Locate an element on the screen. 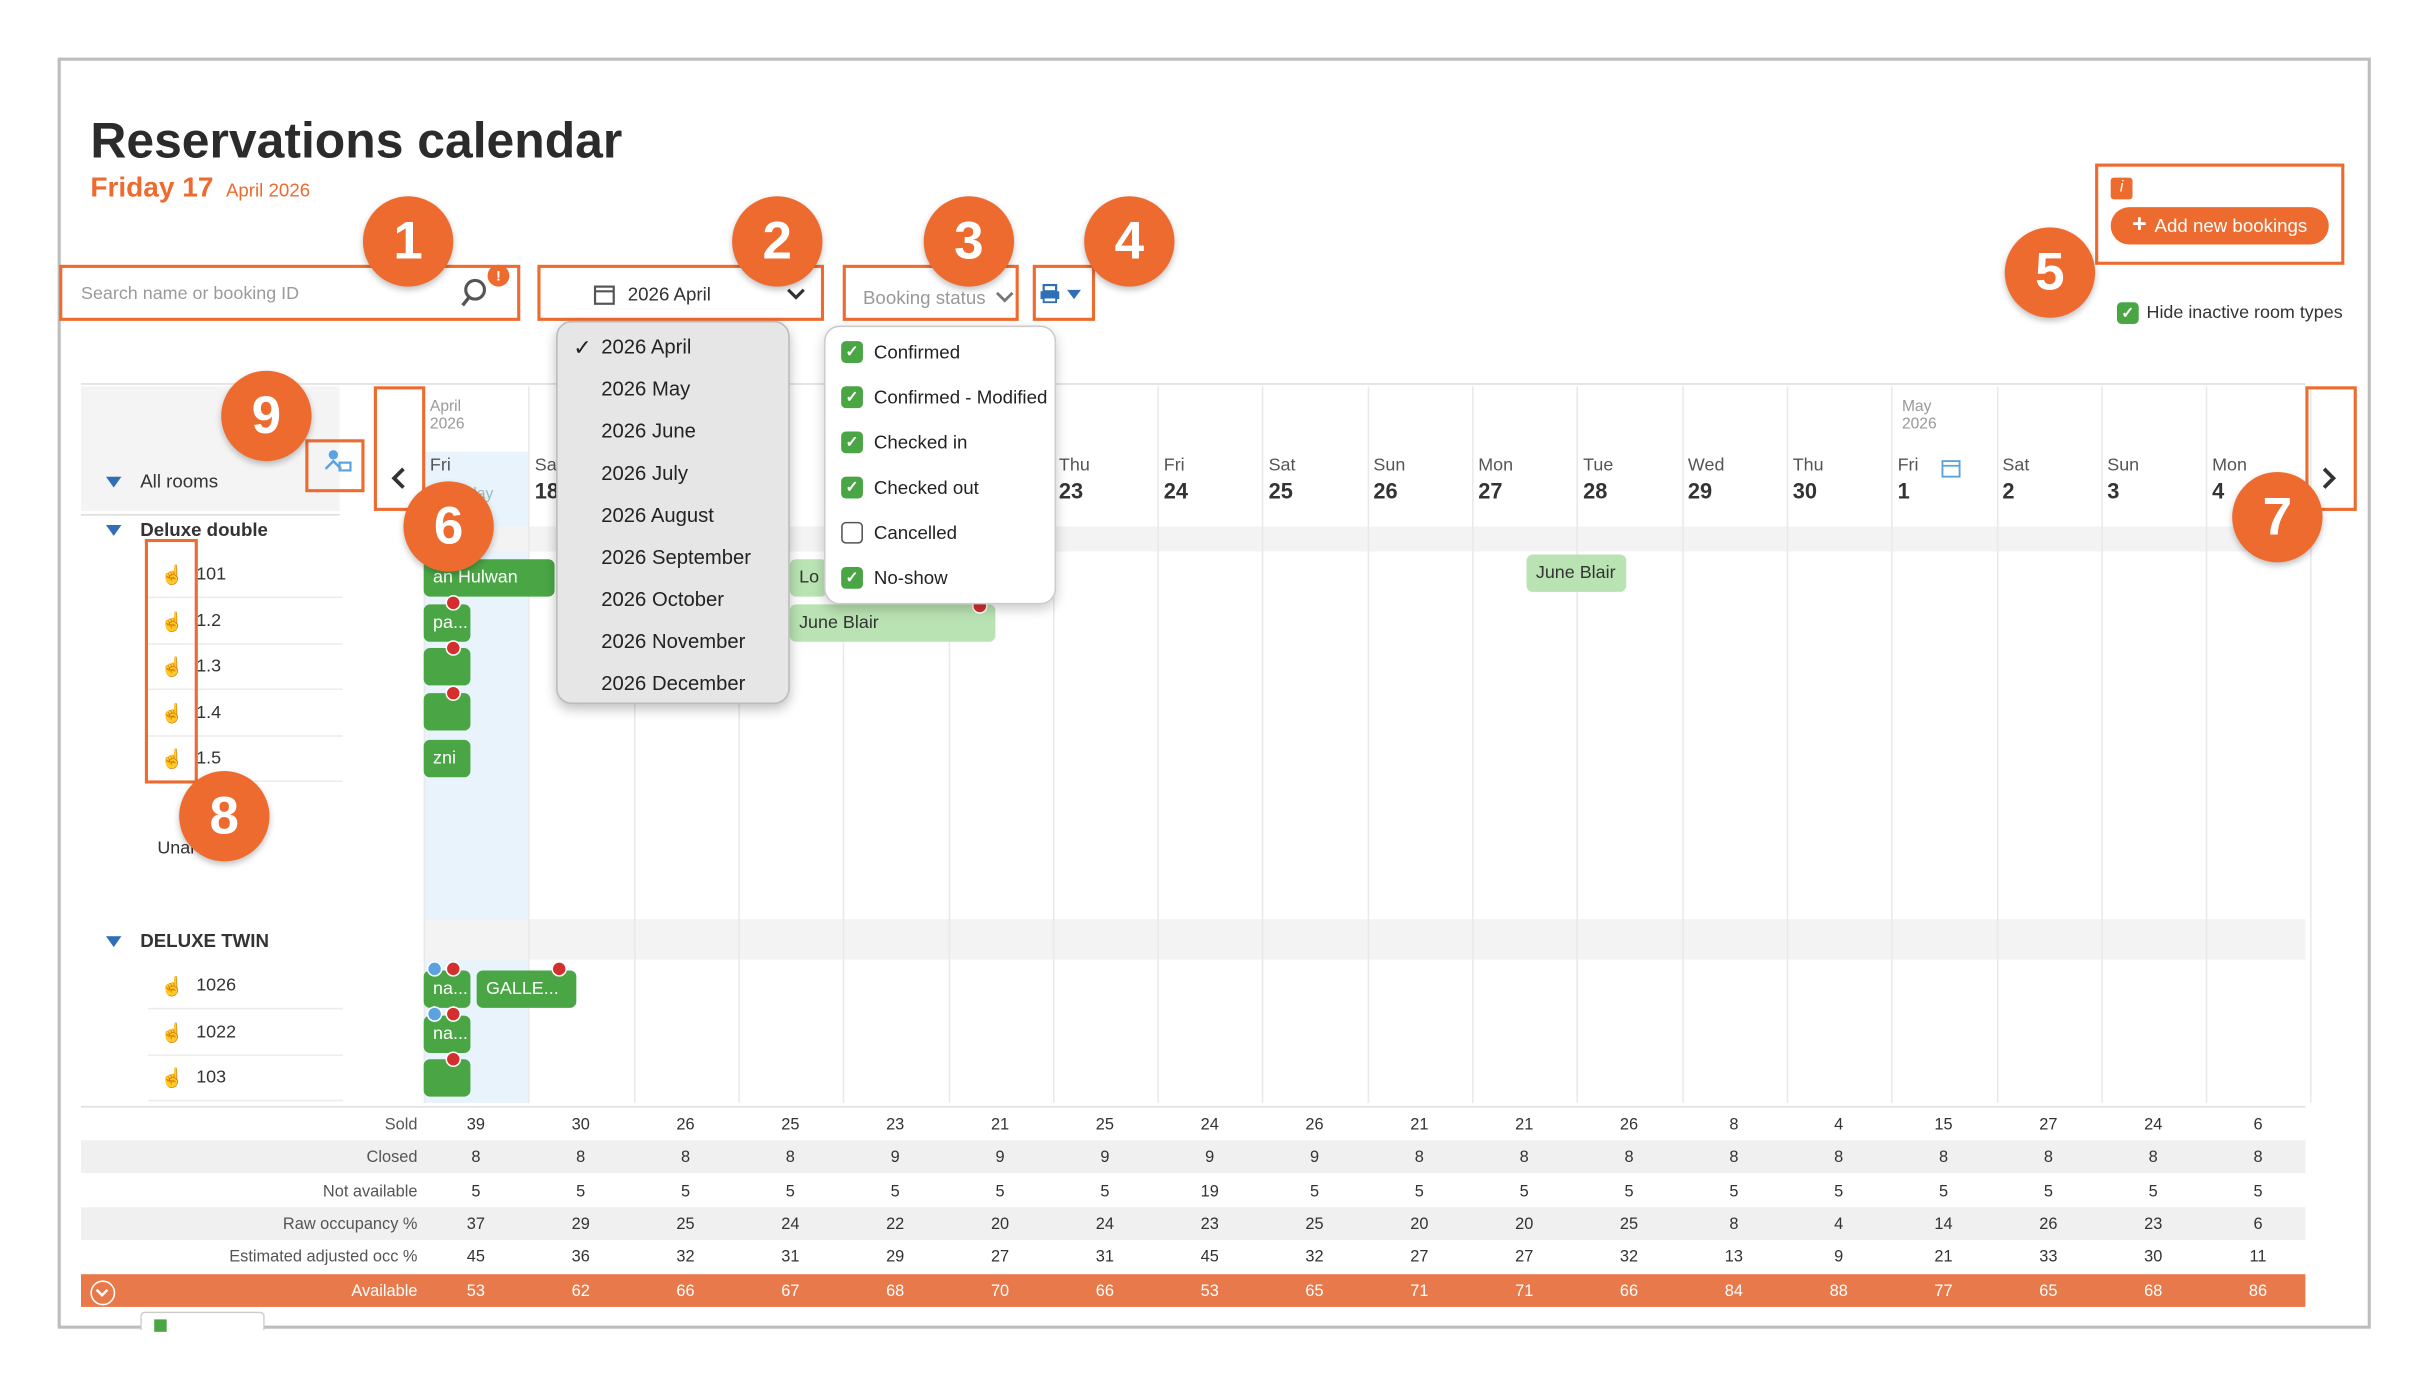  stats-cell: 6 is located at coordinates (2258, 1224).